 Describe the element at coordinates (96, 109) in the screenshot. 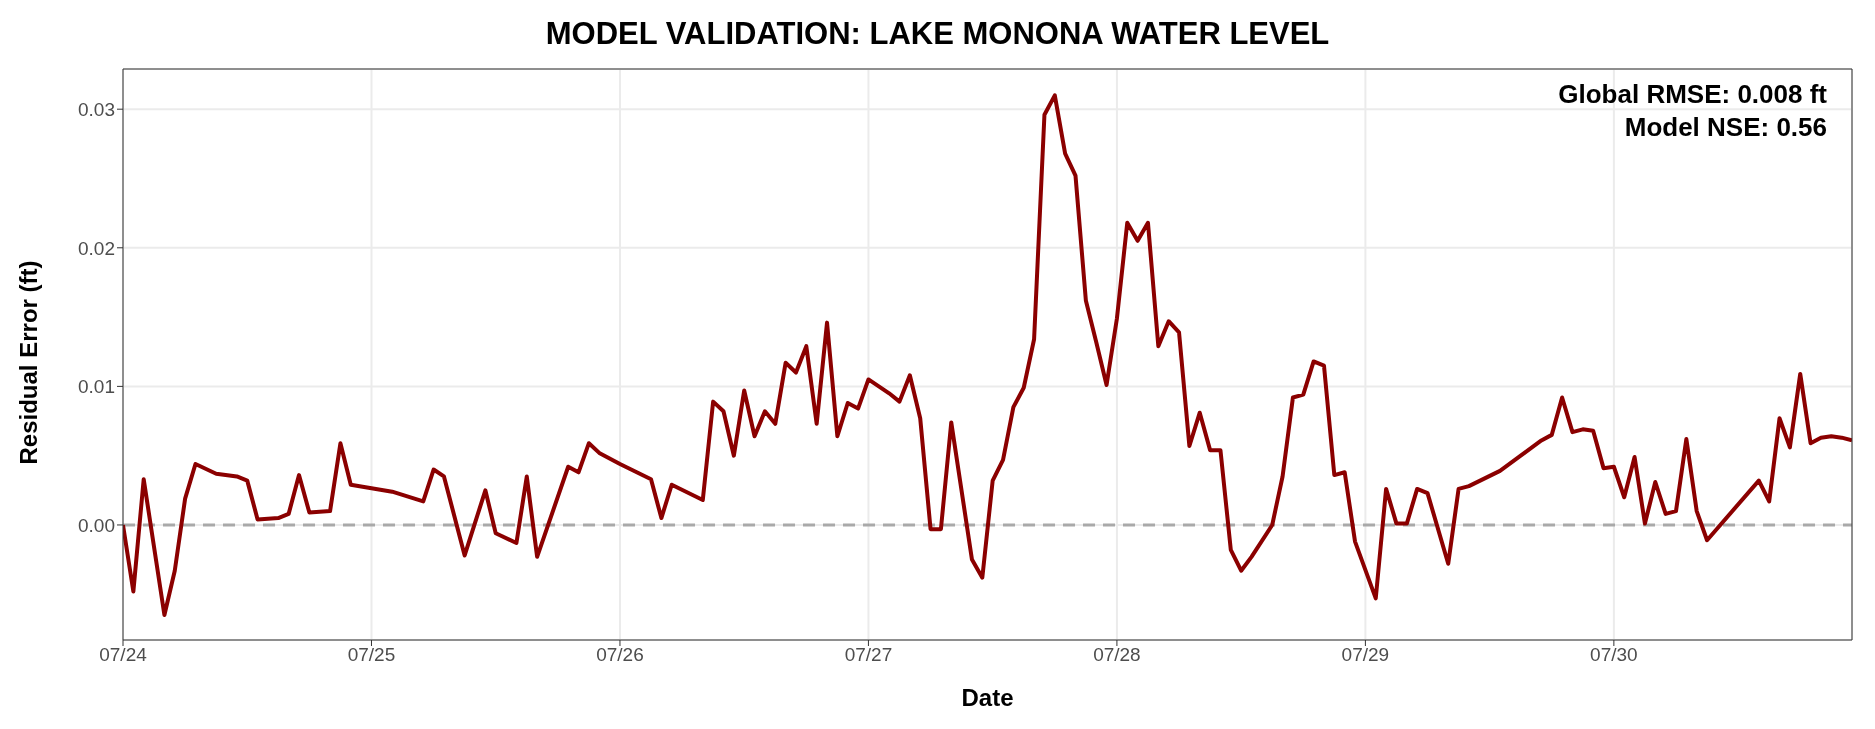

I see `y-tick-label: 0.03` at that location.